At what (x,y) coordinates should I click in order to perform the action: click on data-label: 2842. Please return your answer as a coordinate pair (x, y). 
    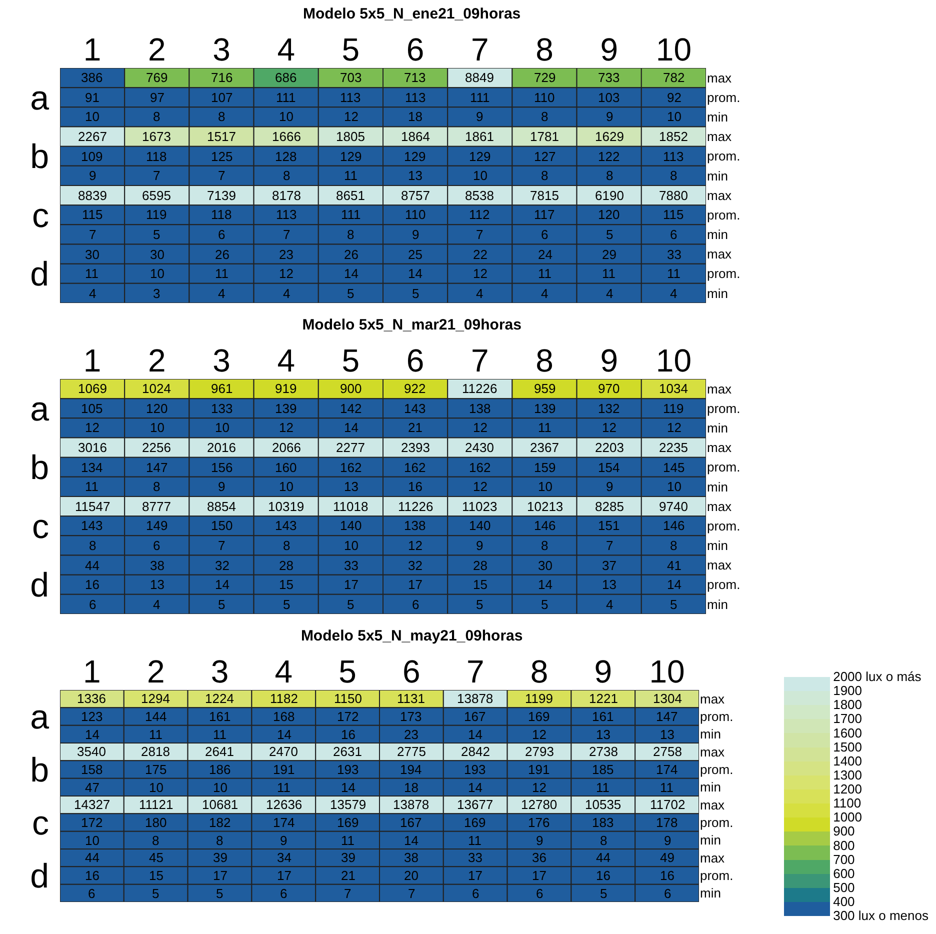
    Looking at the image, I should click on (475, 751).